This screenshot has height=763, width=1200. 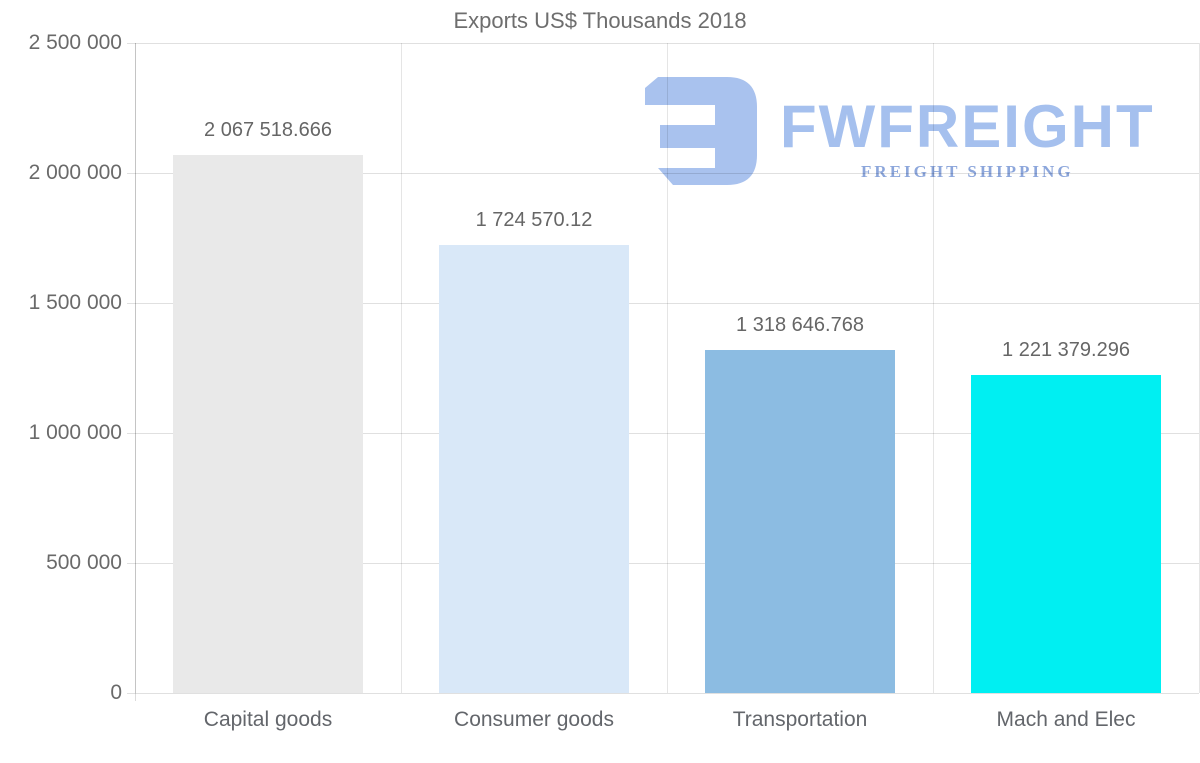 I want to click on y-axis-tick-label: 0, so click(x=116, y=692).